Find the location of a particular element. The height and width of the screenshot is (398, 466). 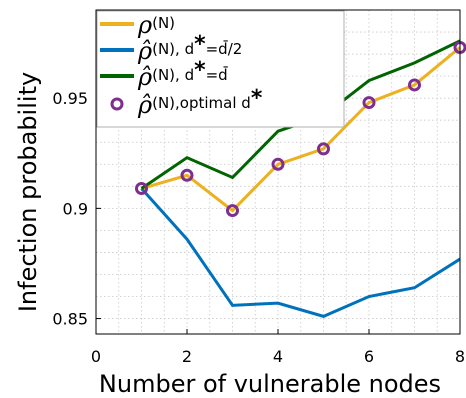

legend-label-4: ρ̂(N),optimal d* is located at coordinates (200, 102).